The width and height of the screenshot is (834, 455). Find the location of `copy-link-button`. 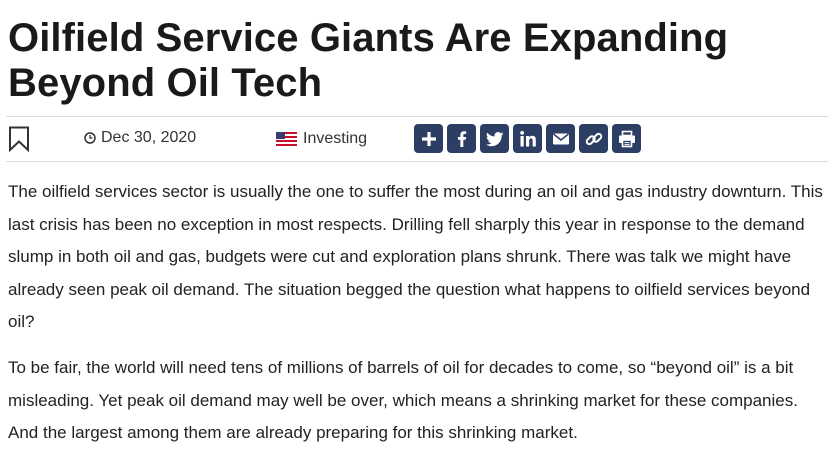

copy-link-button is located at coordinates (593, 138).